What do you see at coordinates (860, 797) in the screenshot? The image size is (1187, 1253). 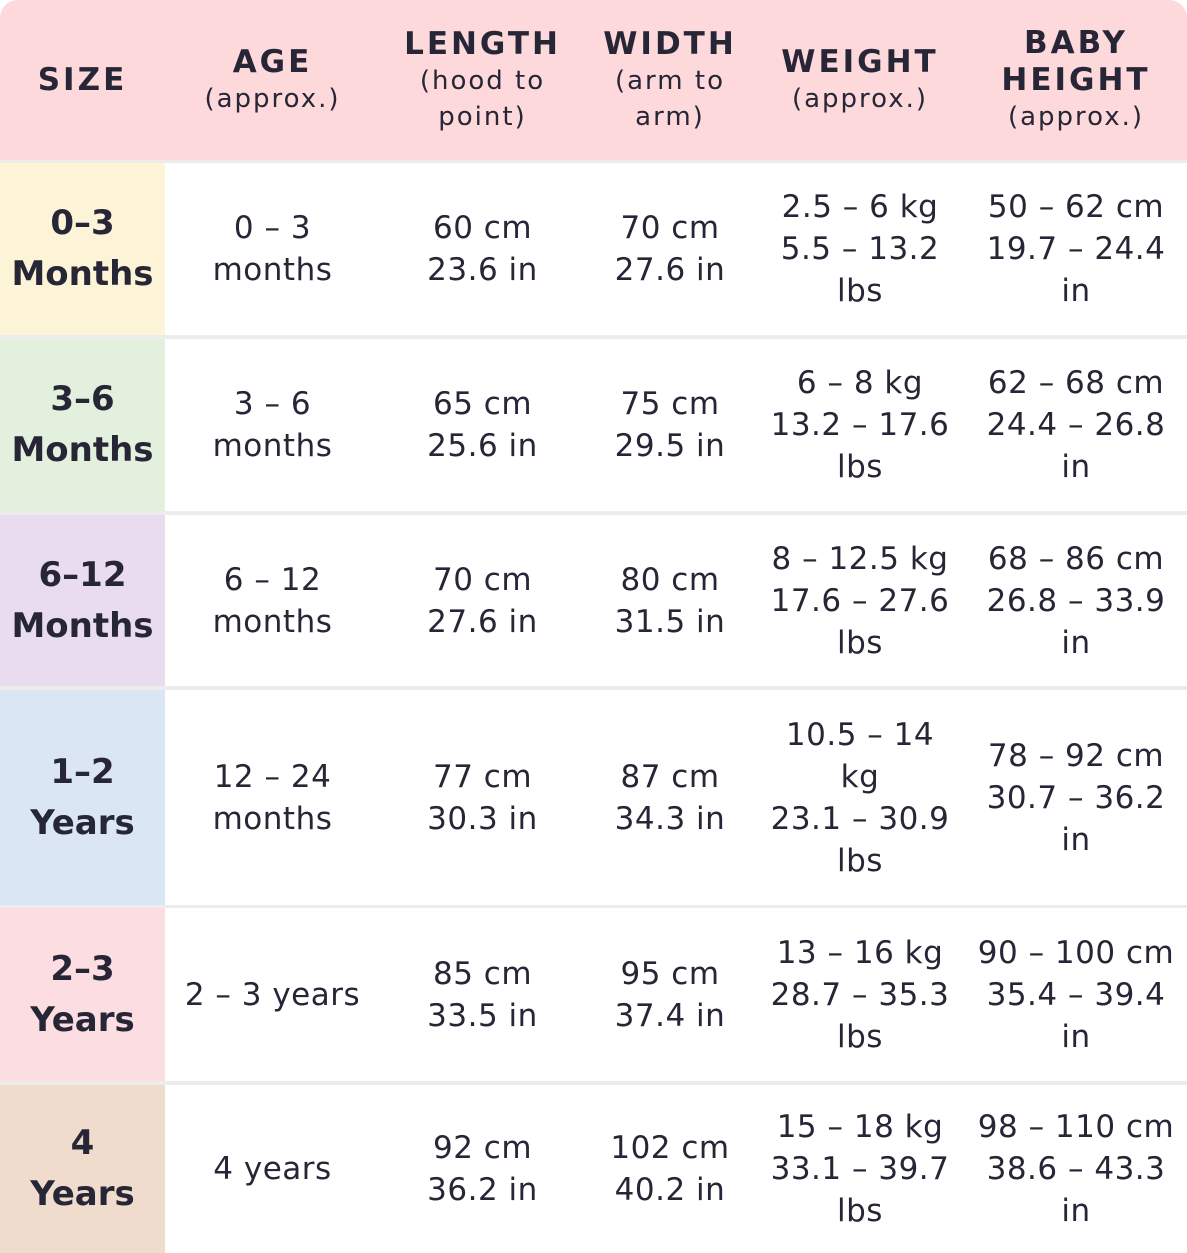 I see `body-cell: 10.5 – 14 kg 23.1 – 30.9 lbs` at bounding box center [860, 797].